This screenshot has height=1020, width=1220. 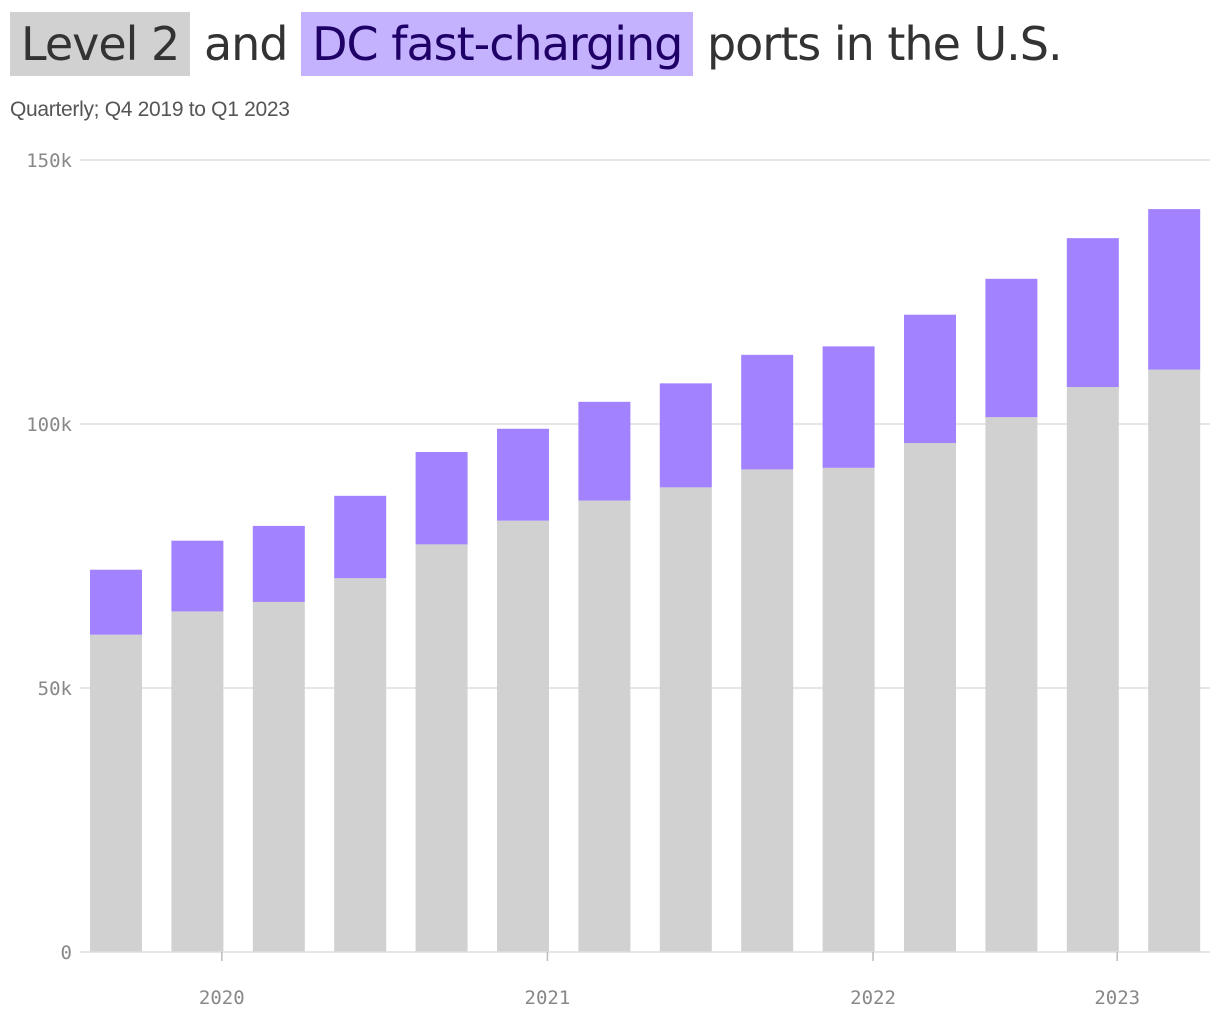 What do you see at coordinates (49, 161) in the screenshot?
I see `y-tick-label: 150k` at bounding box center [49, 161].